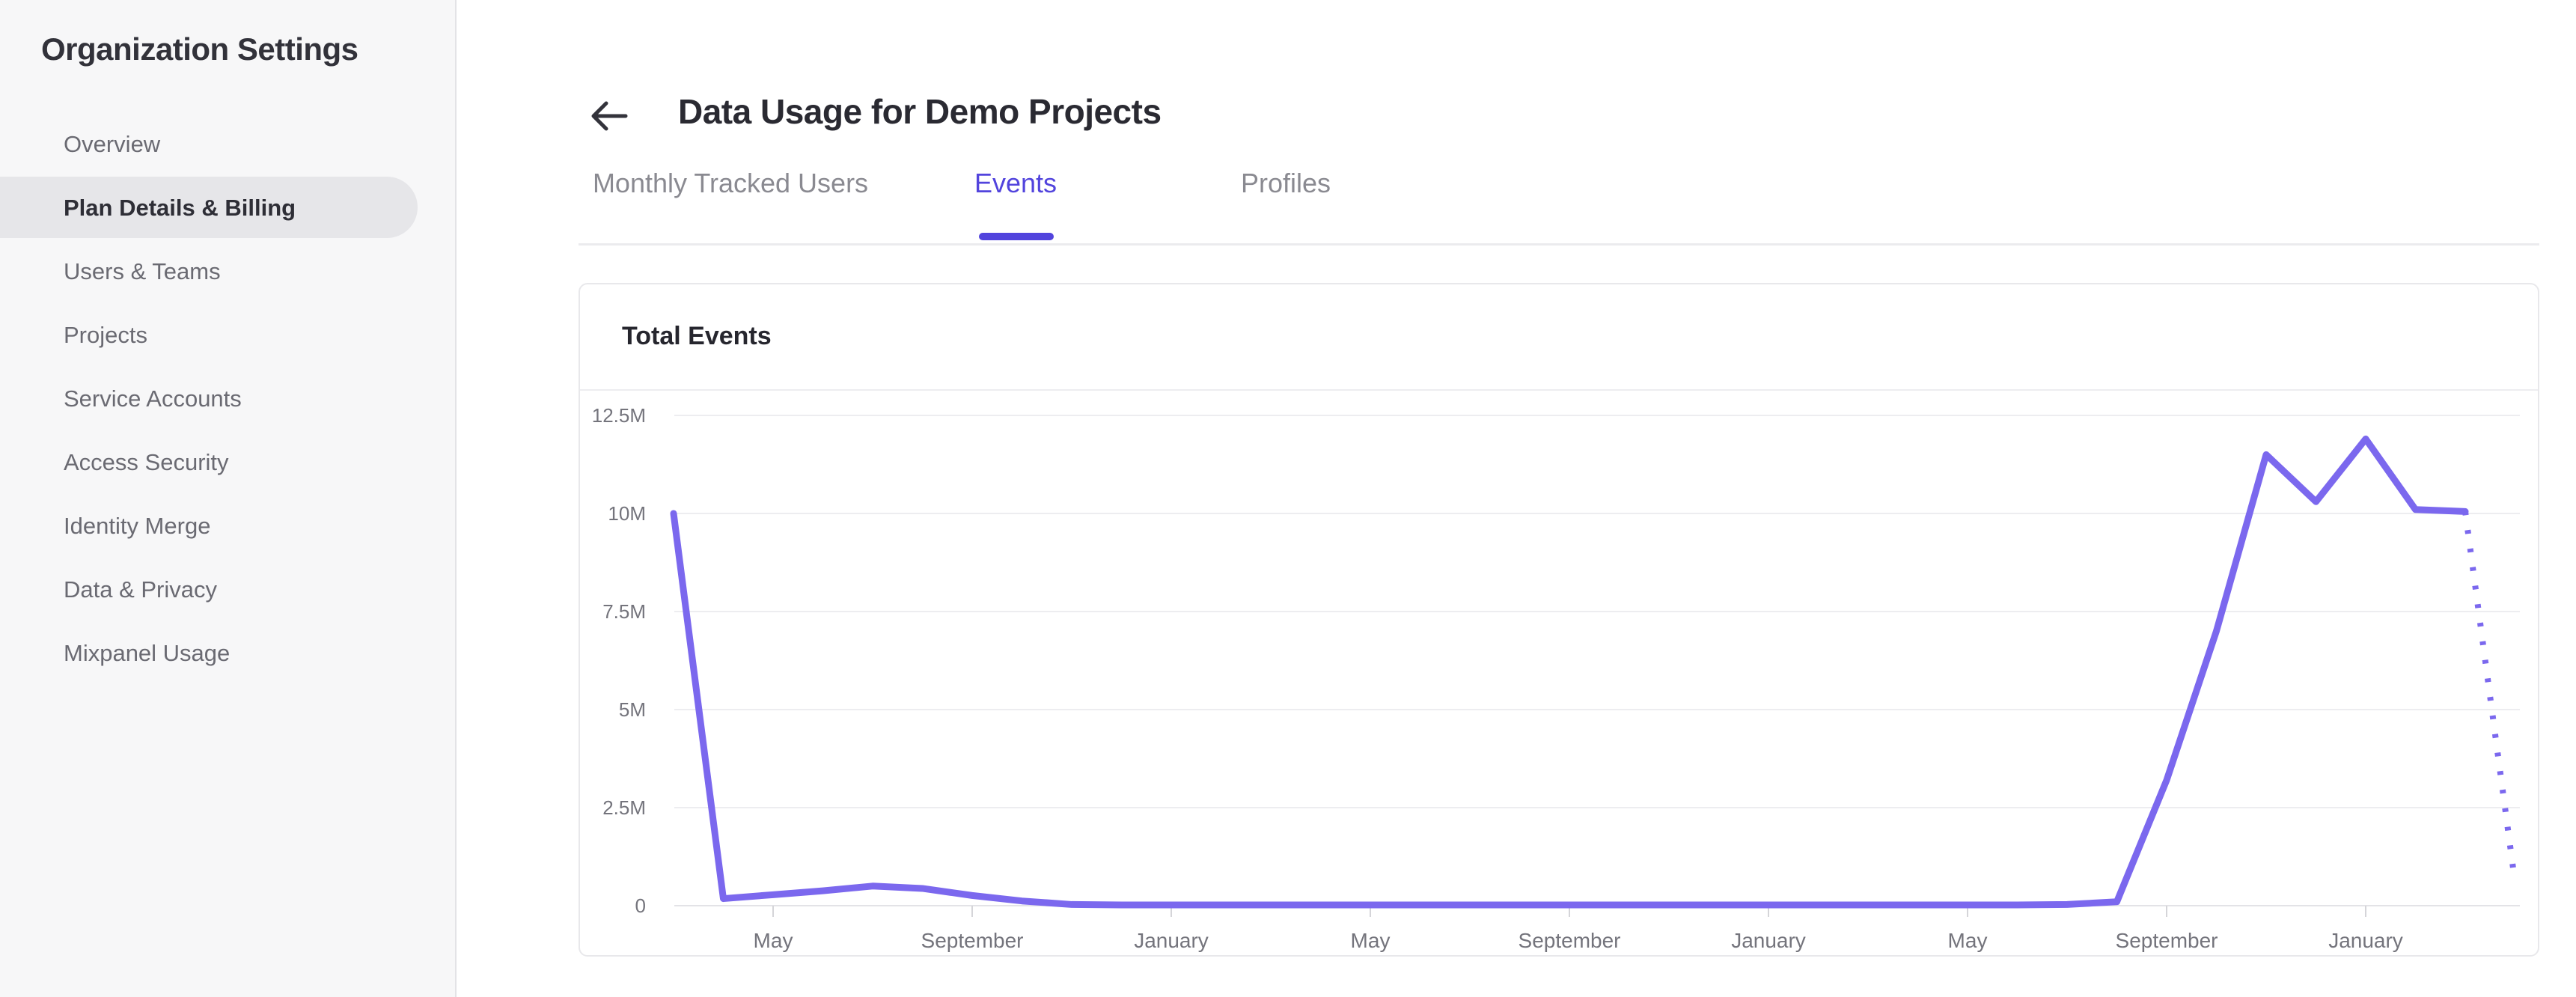  What do you see at coordinates (1285, 183) in the screenshot?
I see `tab-profiles: Profiles` at bounding box center [1285, 183].